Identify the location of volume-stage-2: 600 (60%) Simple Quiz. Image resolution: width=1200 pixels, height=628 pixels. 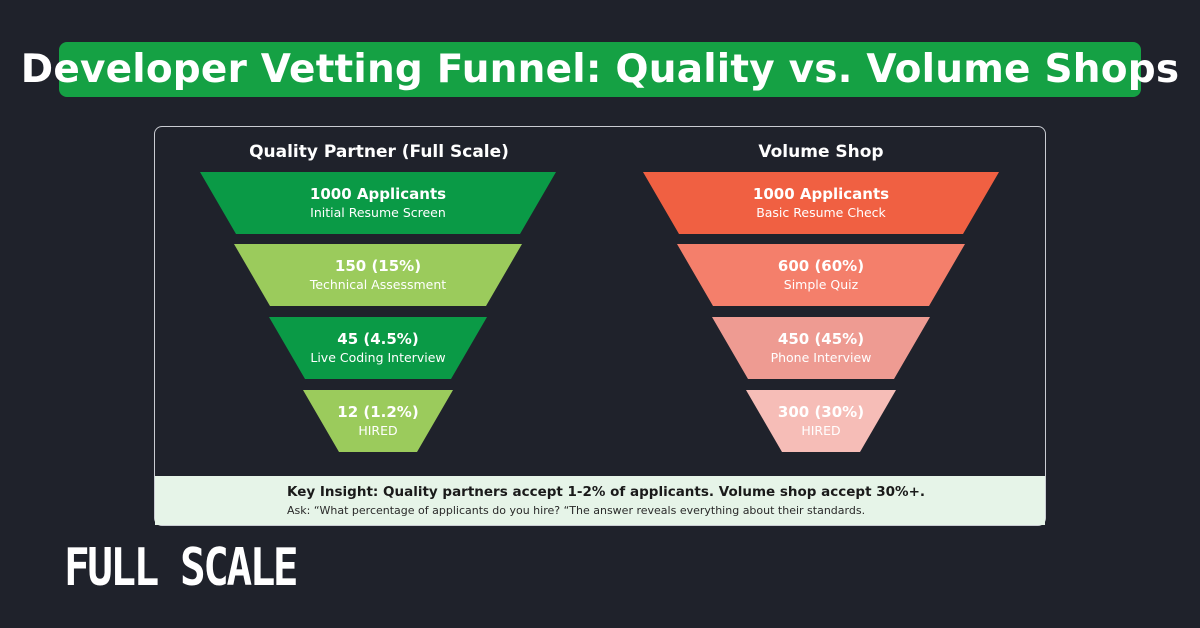
(821, 275).